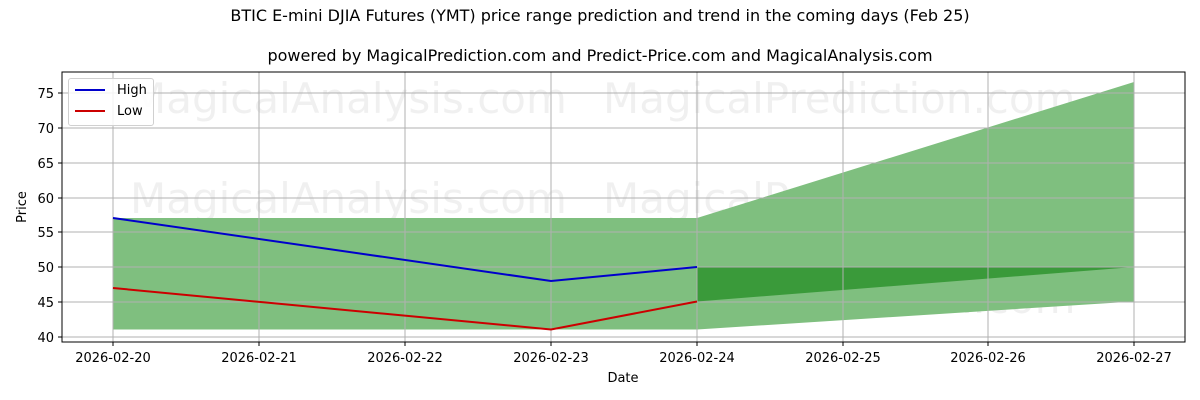 This screenshot has width=1200, height=400. I want to click on y-tick-label: 65, so click(45, 164).